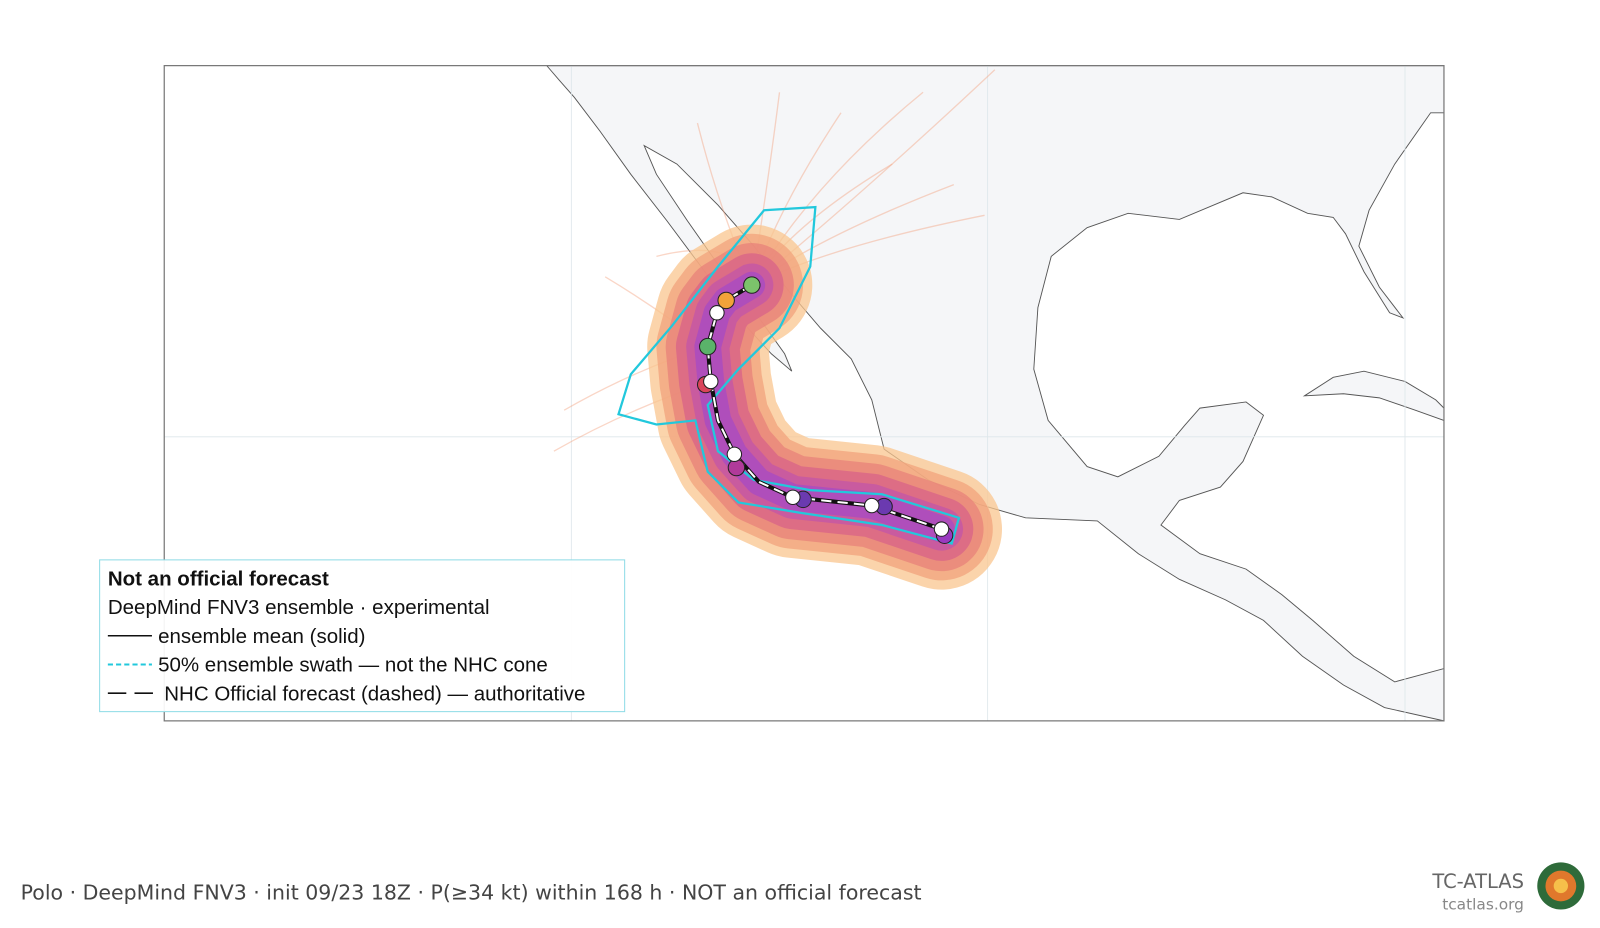 This screenshot has width=1600, height=928. What do you see at coordinates (1483, 905) in the screenshot?
I see `site: tcatlas.org` at bounding box center [1483, 905].